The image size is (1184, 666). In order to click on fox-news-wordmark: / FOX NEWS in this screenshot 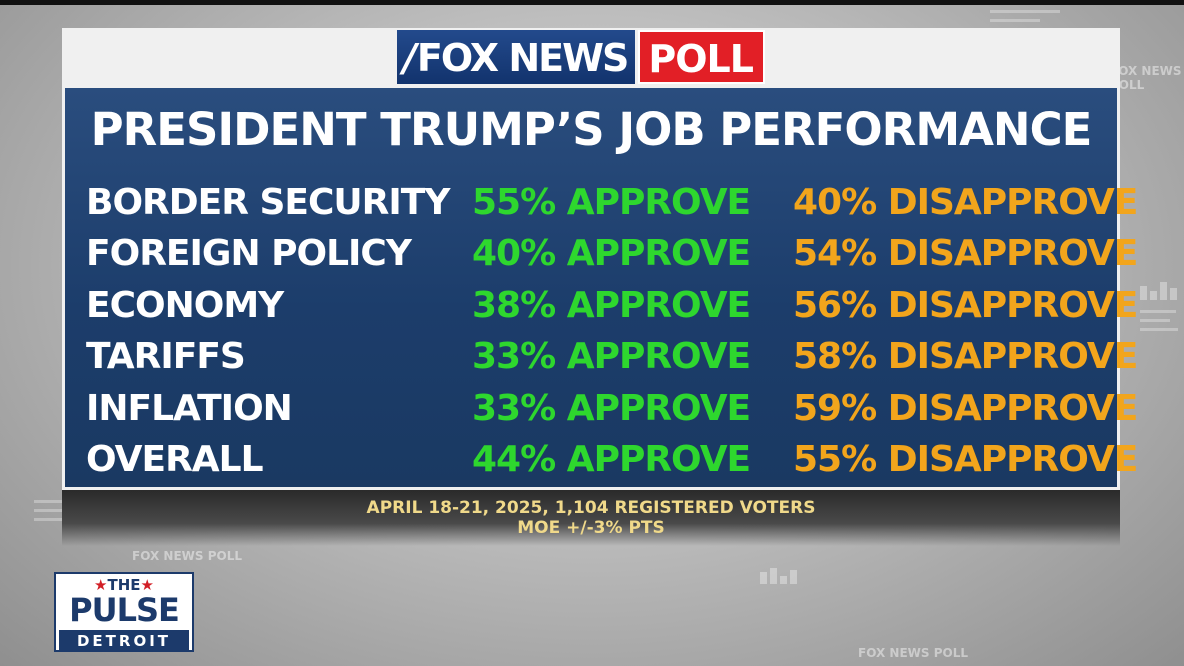, I will do `click(516, 57)`.